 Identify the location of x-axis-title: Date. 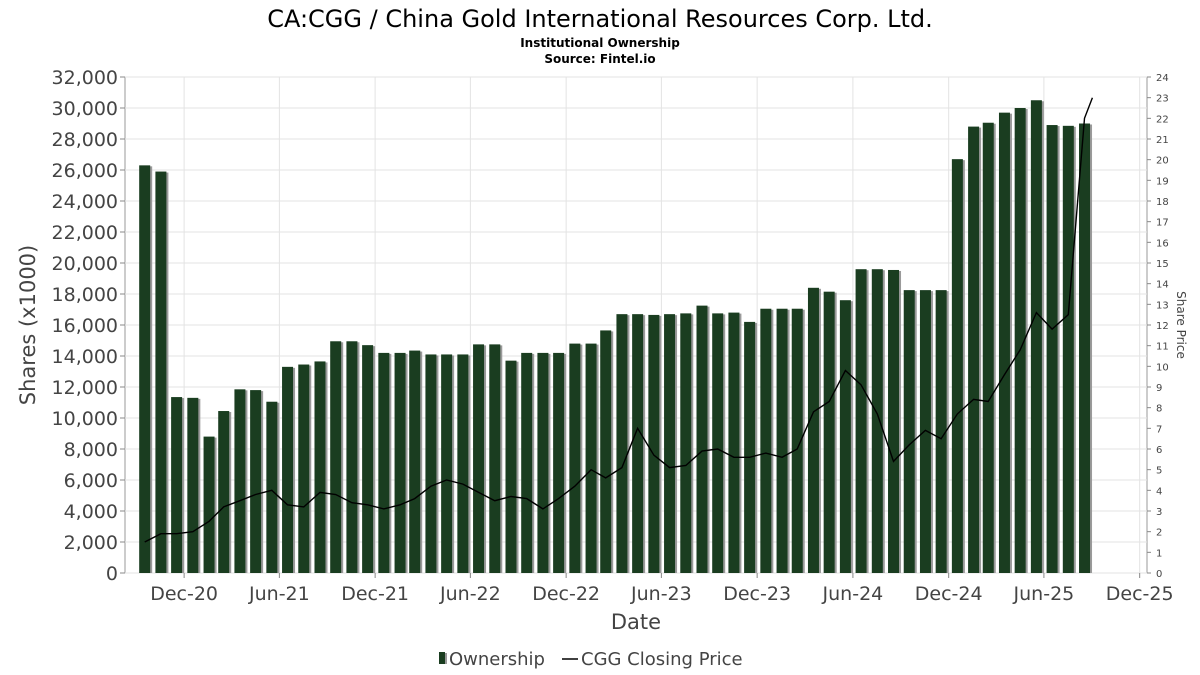
(636, 622).